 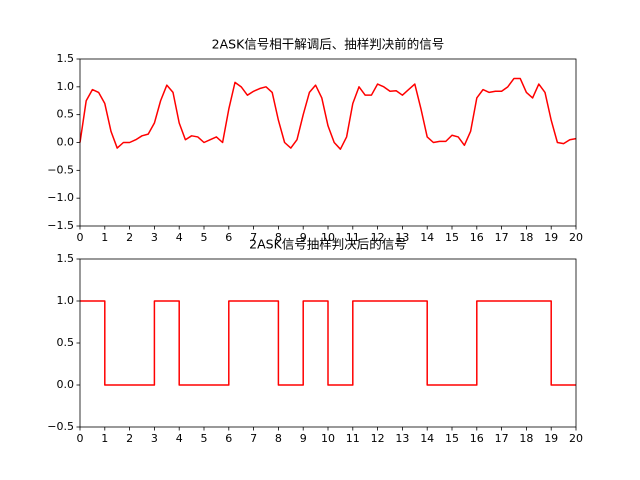 What do you see at coordinates (60, 197) in the screenshot?
I see `y-tick-label: −1.0` at bounding box center [60, 197].